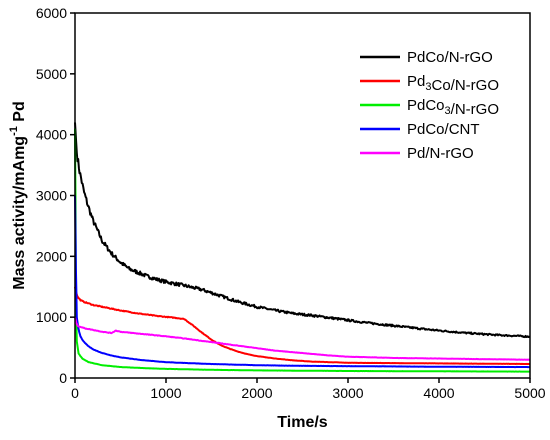  Describe the element at coordinates (438, 393) in the screenshot. I see `x-tick-label: 4000` at that location.